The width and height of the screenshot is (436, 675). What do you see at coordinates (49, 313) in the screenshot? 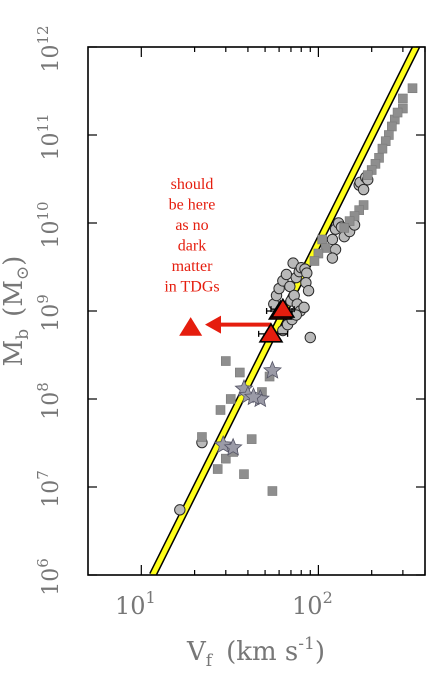
I see `y-tick-label: 109` at bounding box center [49, 313].